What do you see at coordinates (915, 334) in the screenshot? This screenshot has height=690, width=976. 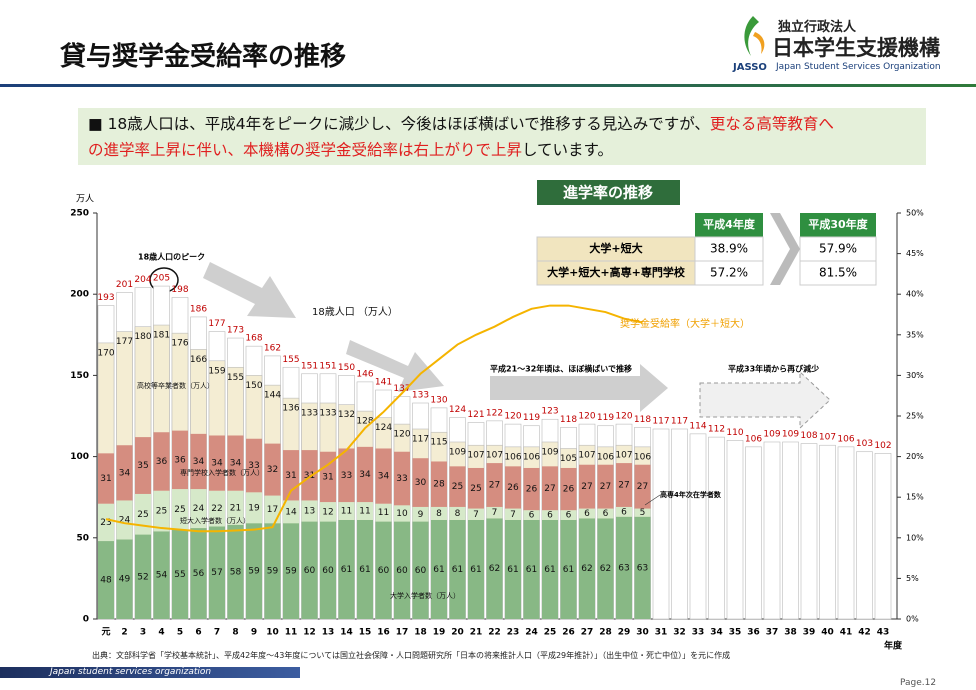 I see `y2-tick-label: 35%` at bounding box center [915, 334].